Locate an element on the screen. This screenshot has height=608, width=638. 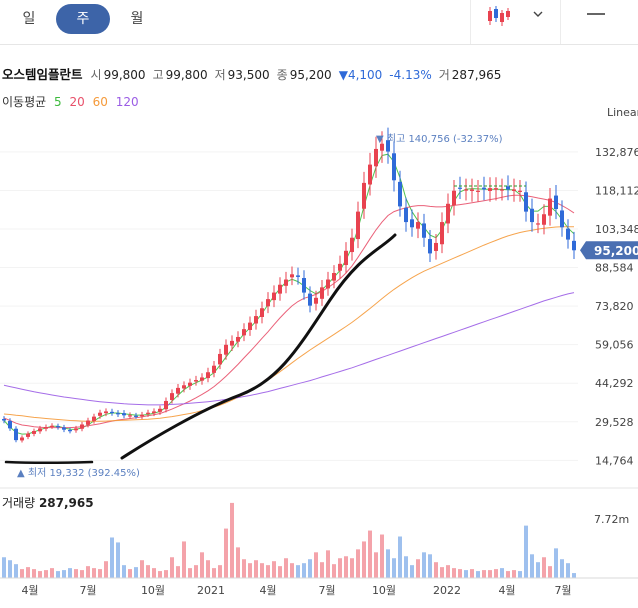
ma-120-legend: 120 is located at coordinates (127, 102).